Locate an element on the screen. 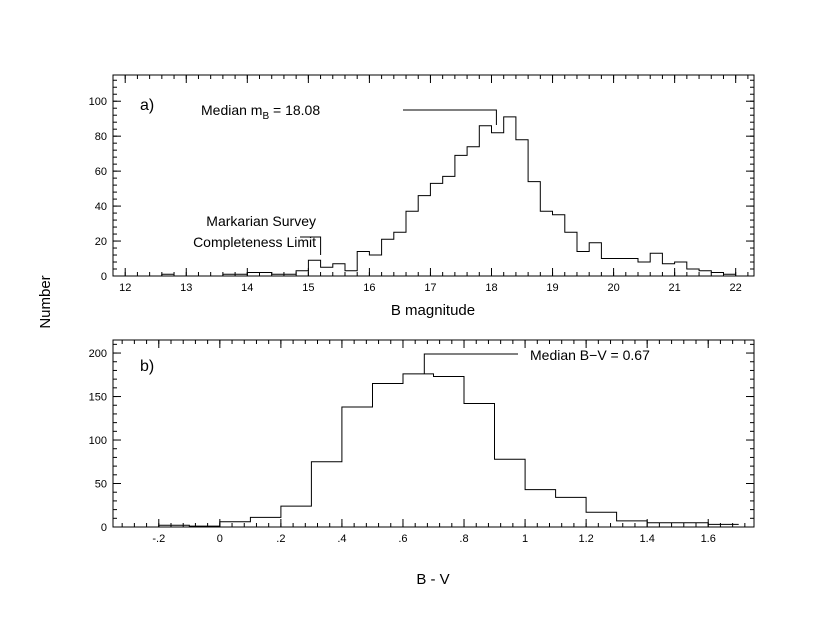  x-tick-label: 17 is located at coordinates (430, 288).